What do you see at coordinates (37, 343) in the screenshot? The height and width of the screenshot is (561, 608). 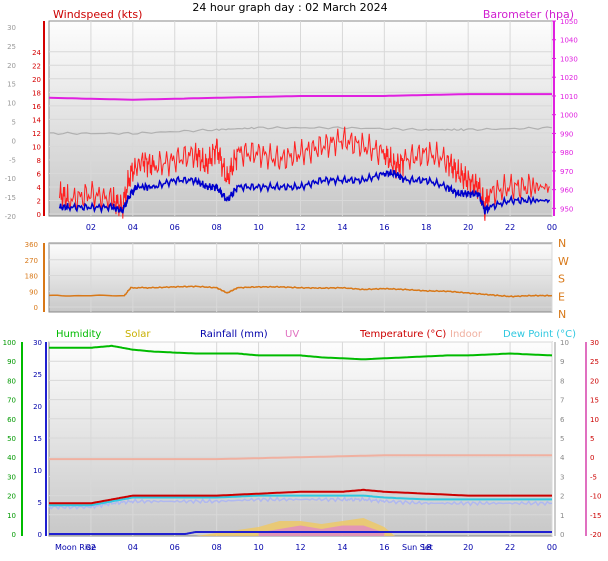 I see `rain-tick-label: 30` at bounding box center [37, 343].